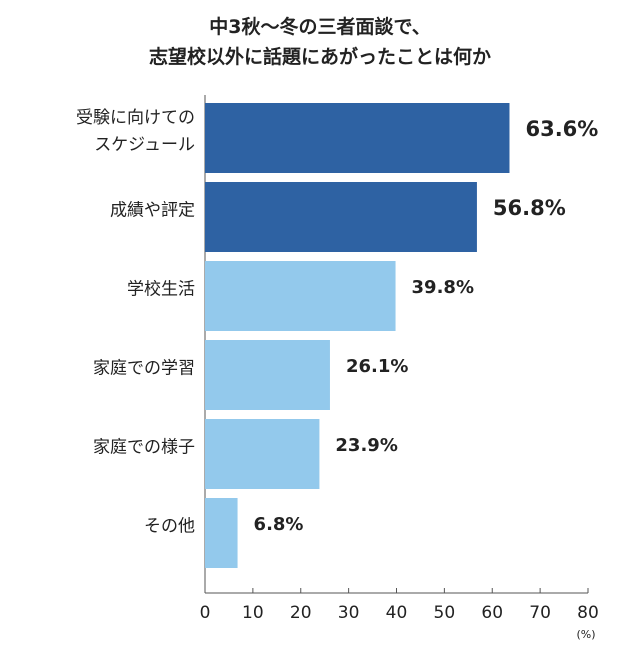  Describe the element at coordinates (540, 613) in the screenshot. I see `x-tick-label: 70` at that location.